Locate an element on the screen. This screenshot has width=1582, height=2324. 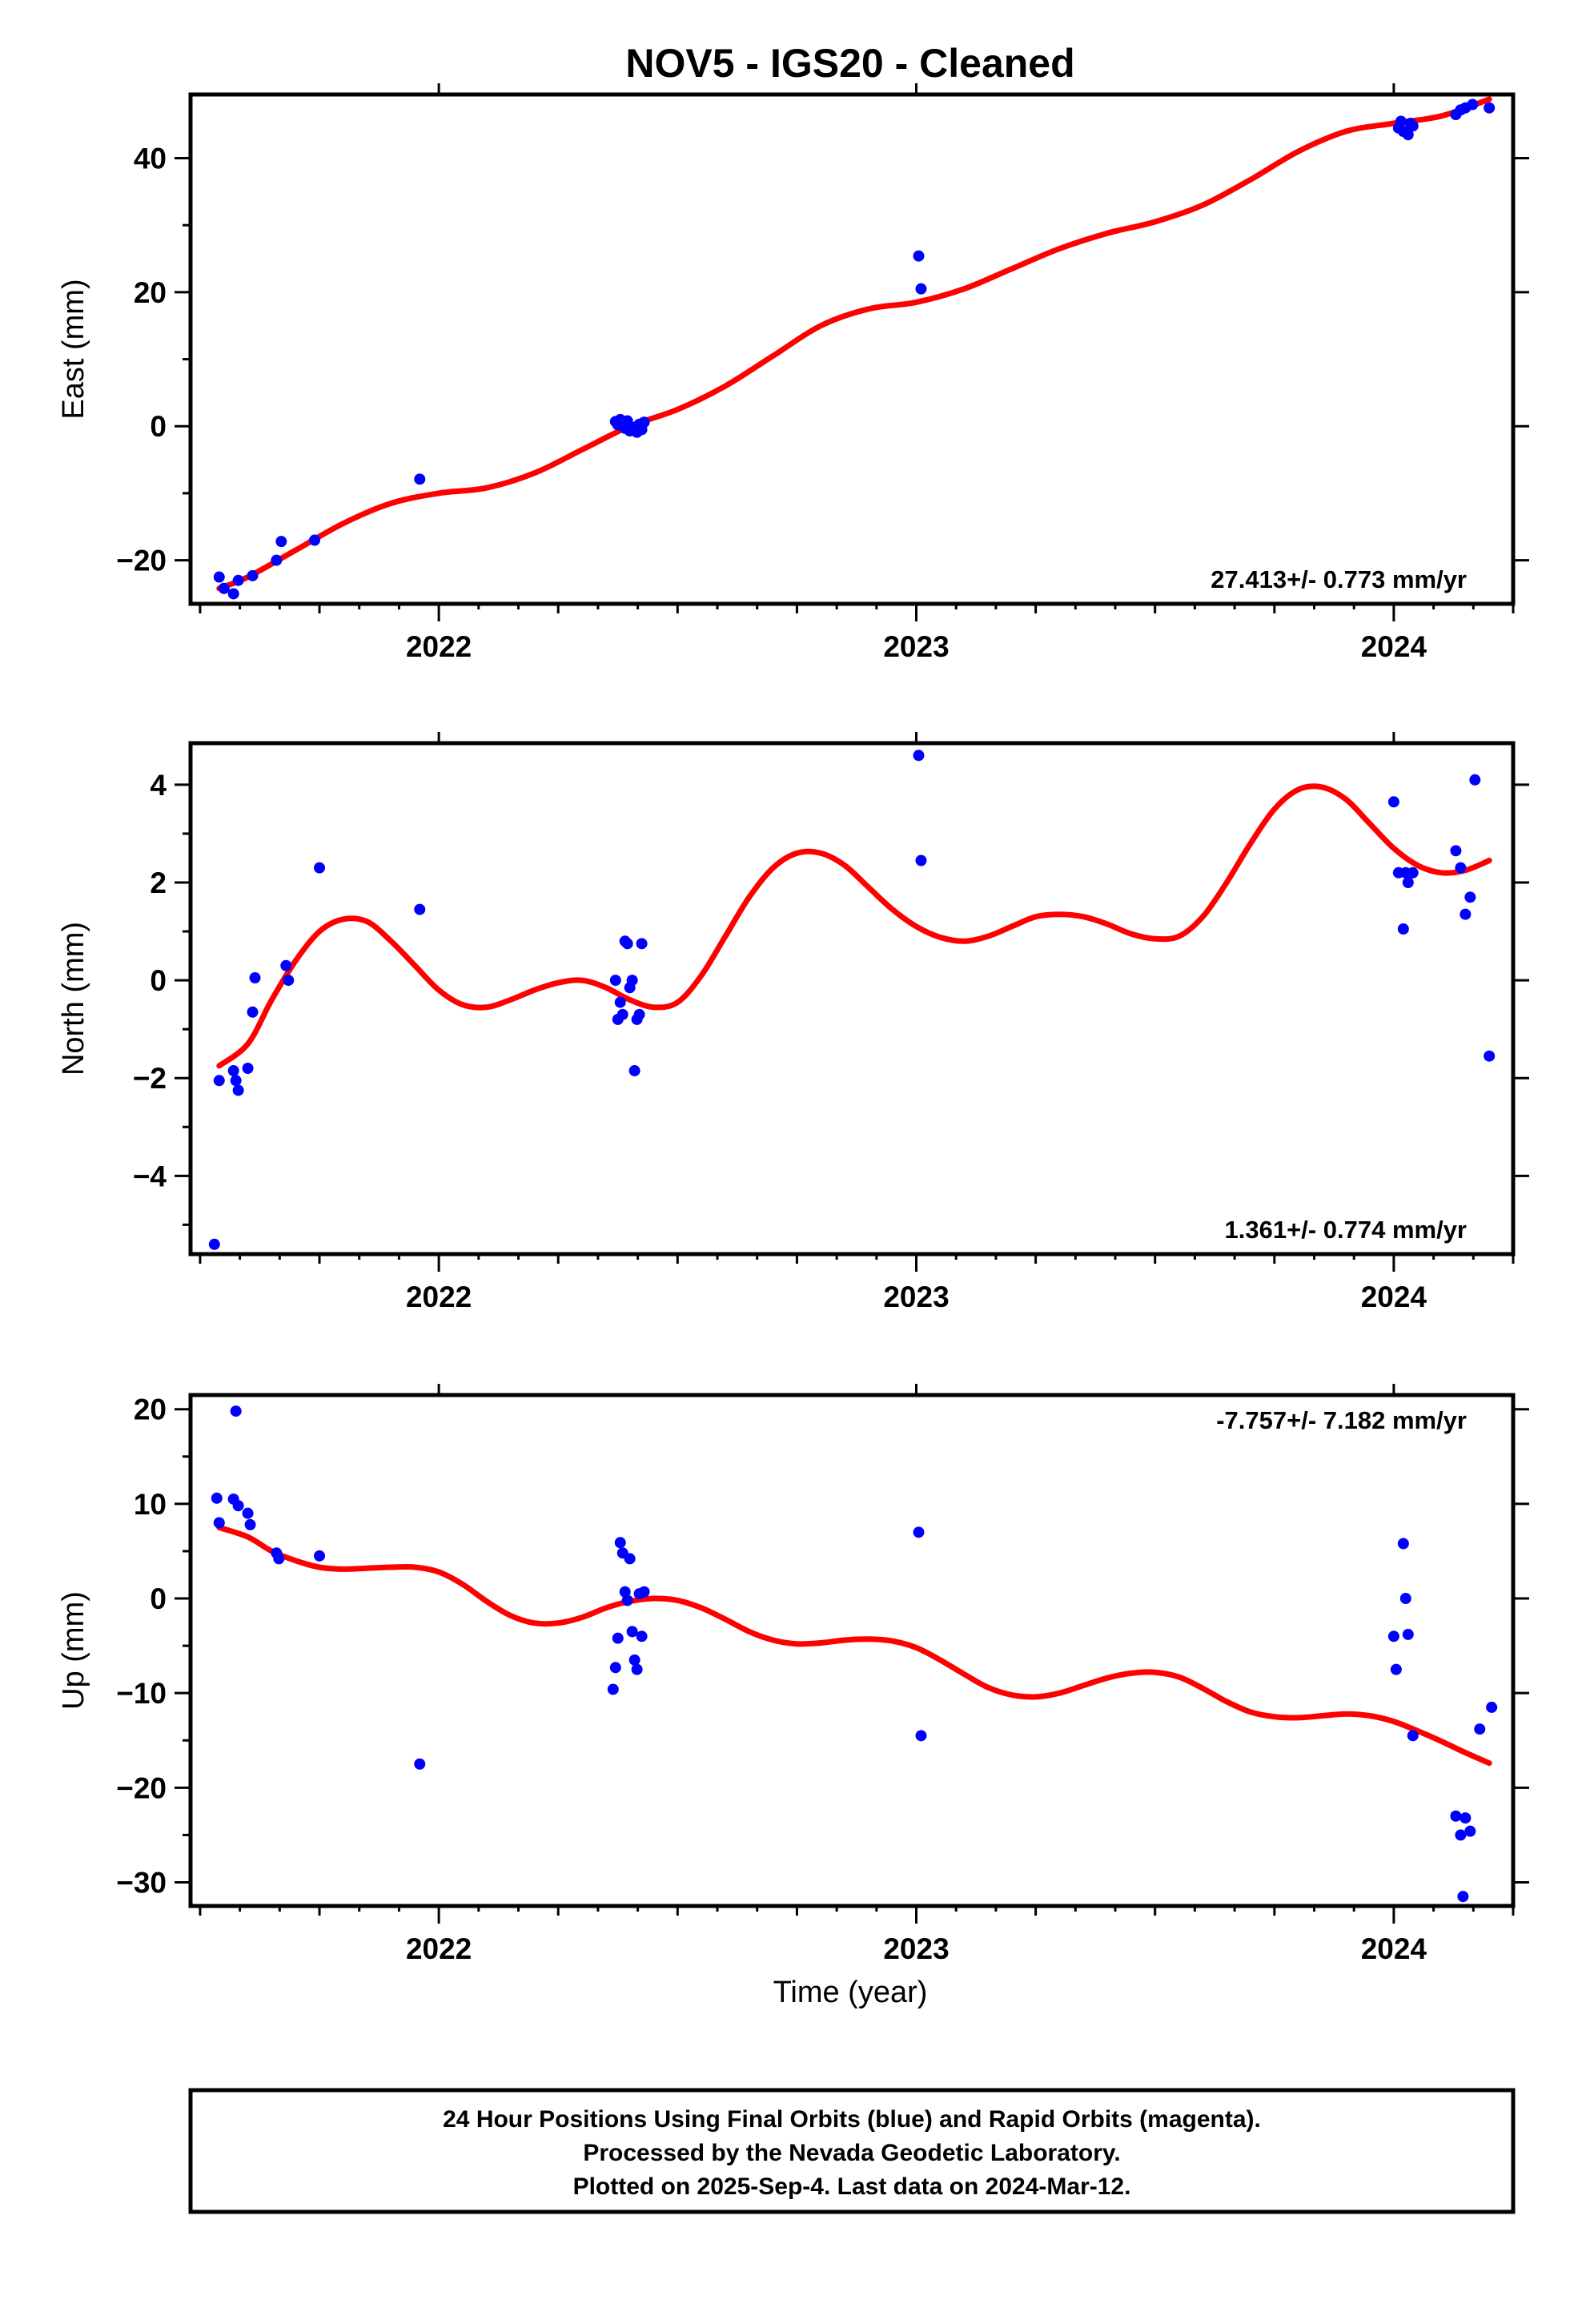
north-y-axis-label: North (mm) is located at coordinates (74, 999).